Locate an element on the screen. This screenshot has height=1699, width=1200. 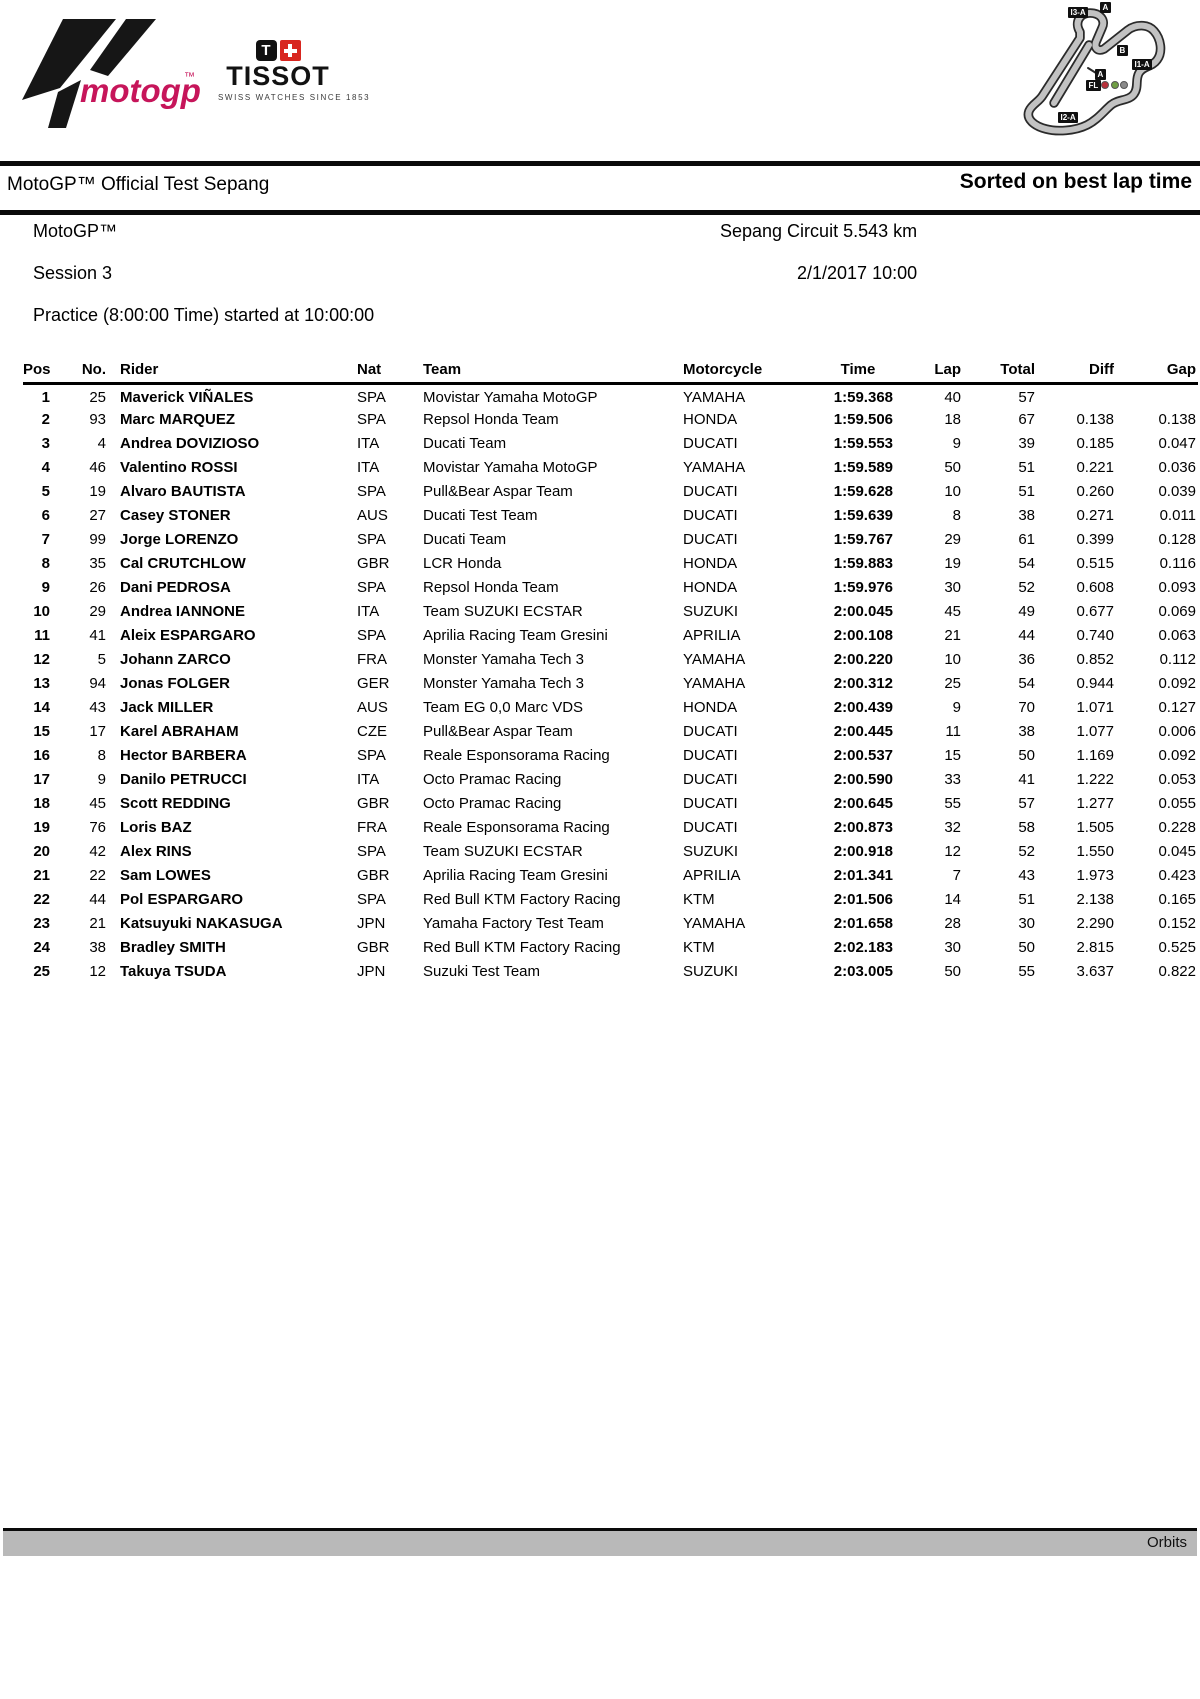
cell-gap: 0.128 is located at coordinates (1177, 539).